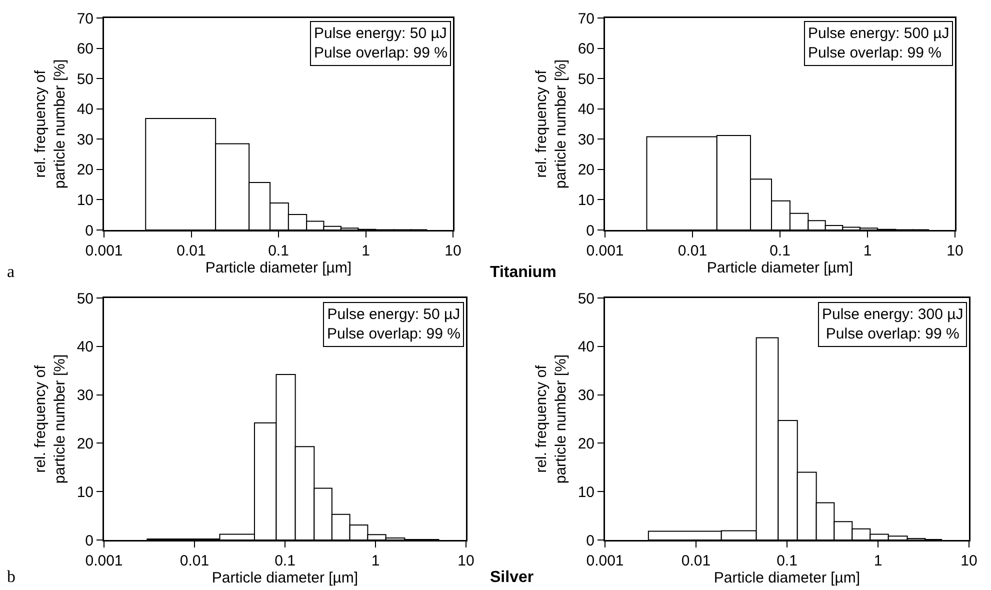 Image resolution: width=991 pixels, height=590 pixels. Describe the element at coordinates (879, 33) in the screenshot. I see `annotation: Pulse energy: 500 µJ` at that location.